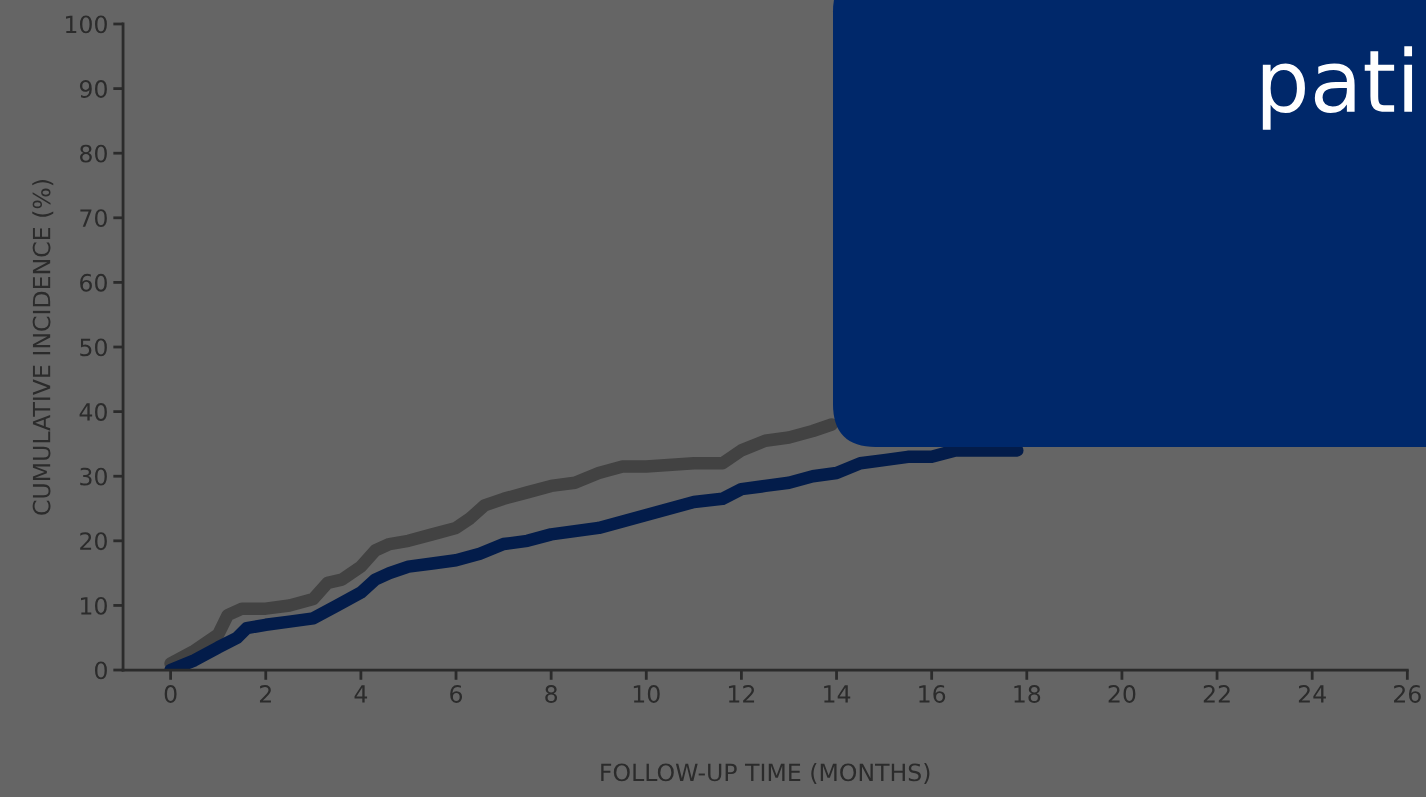  I want to click on x-tick-label: 16, so click(932, 694).